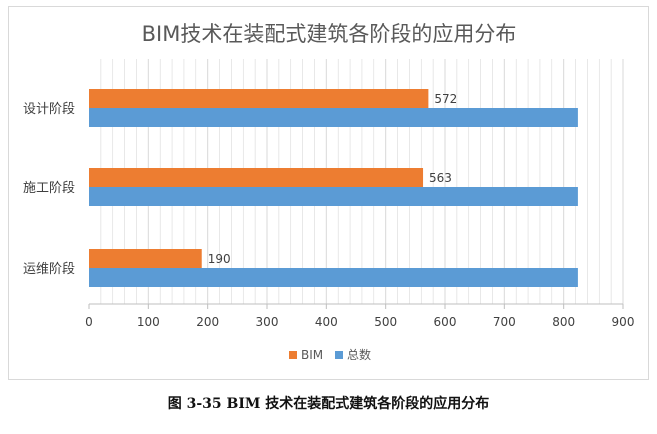  What do you see at coordinates (219, 259) in the screenshot?
I see `data-label-bim: 190` at bounding box center [219, 259].